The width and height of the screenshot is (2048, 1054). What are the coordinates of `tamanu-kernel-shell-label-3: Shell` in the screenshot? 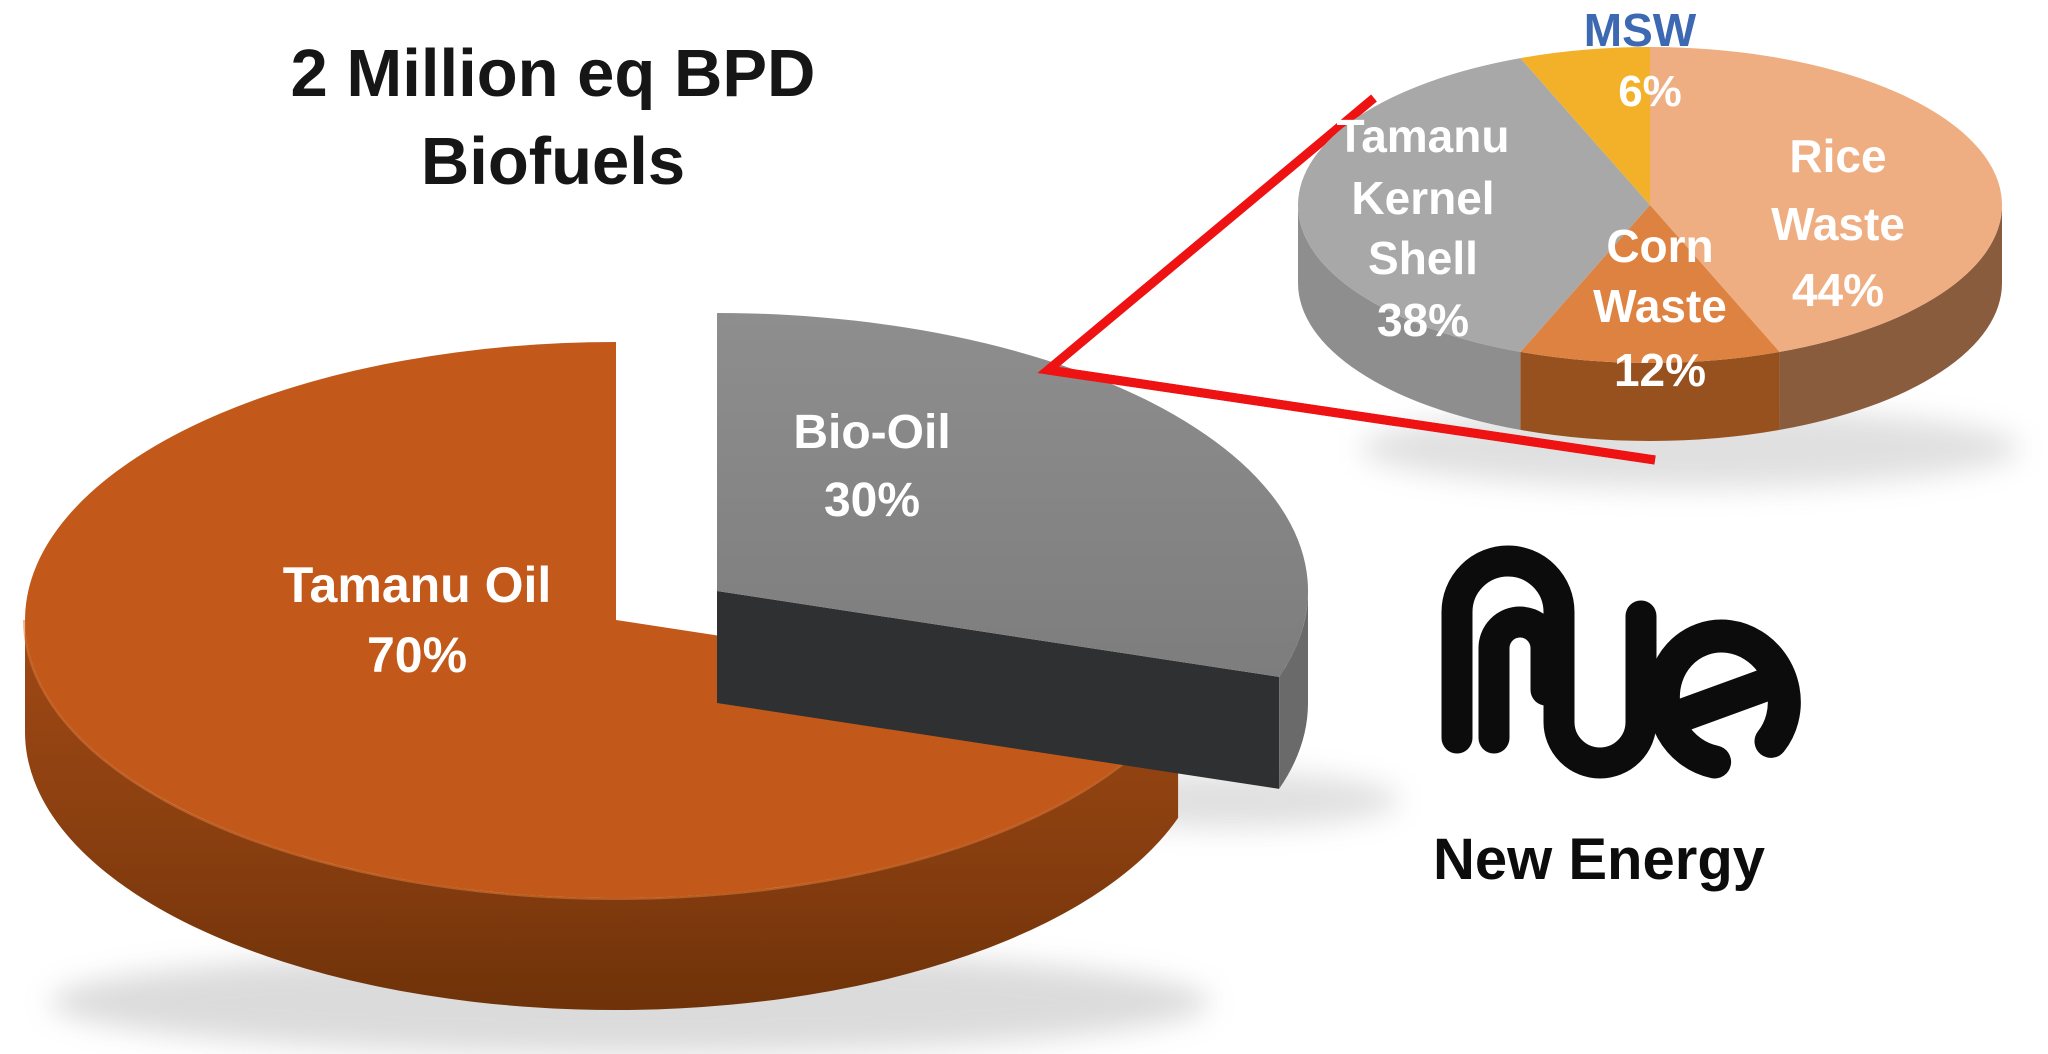 It's located at (1423, 258).